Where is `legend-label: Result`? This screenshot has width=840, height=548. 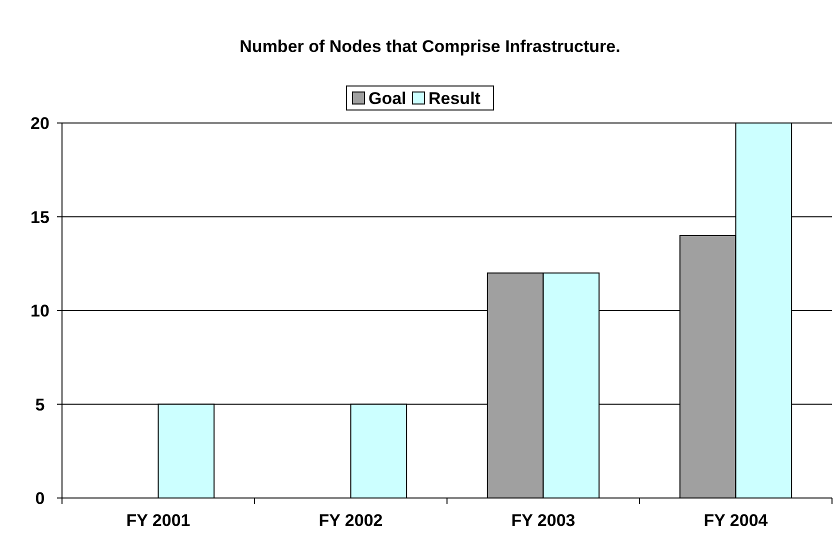 legend-label: Result is located at coordinates (454, 98).